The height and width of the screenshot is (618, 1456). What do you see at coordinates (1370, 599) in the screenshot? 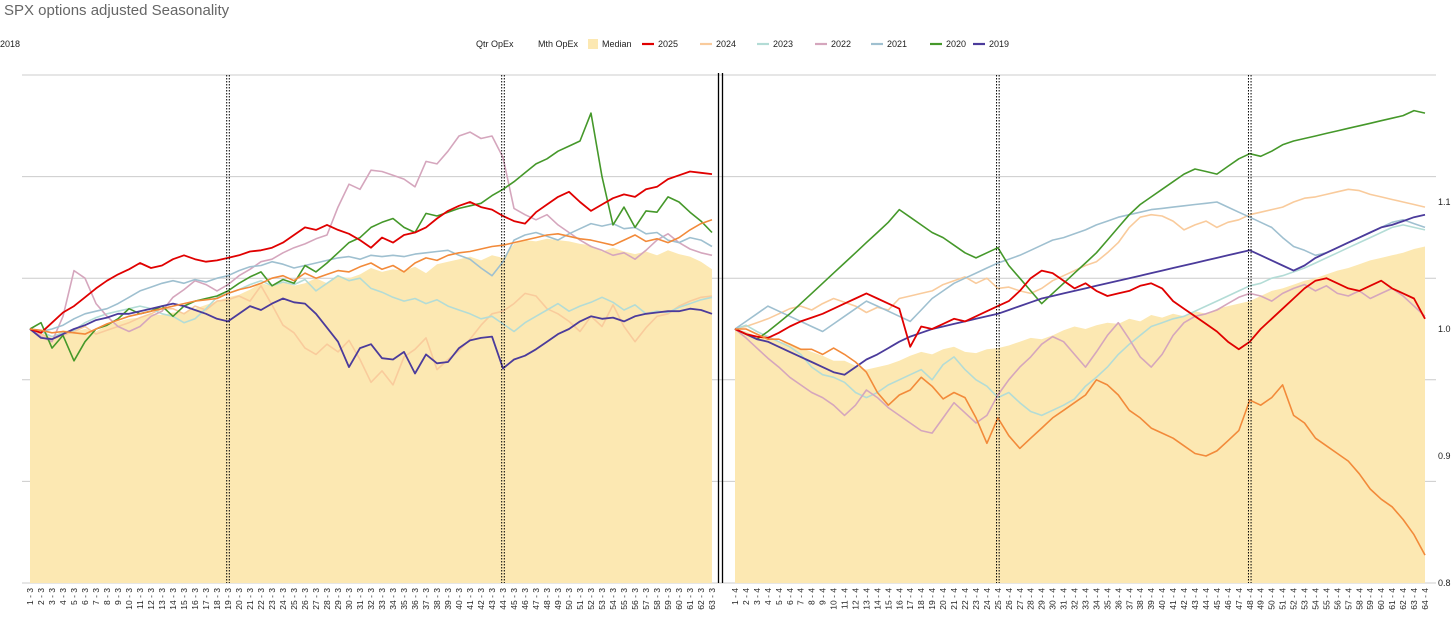
I see `panel-right-x-tick-label: 59 - 4` at bounding box center [1370, 599].